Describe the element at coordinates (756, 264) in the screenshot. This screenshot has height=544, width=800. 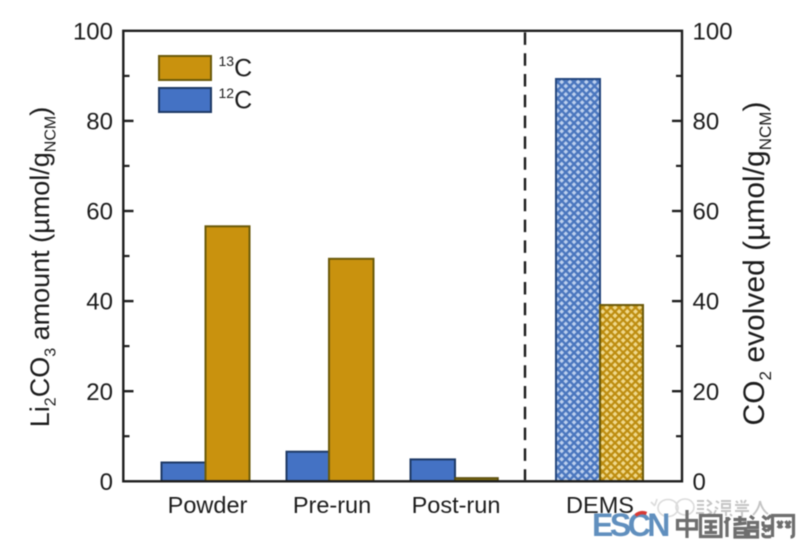
I see `svg-text: CO2 evolved (µmol/gNCM)` at that location.